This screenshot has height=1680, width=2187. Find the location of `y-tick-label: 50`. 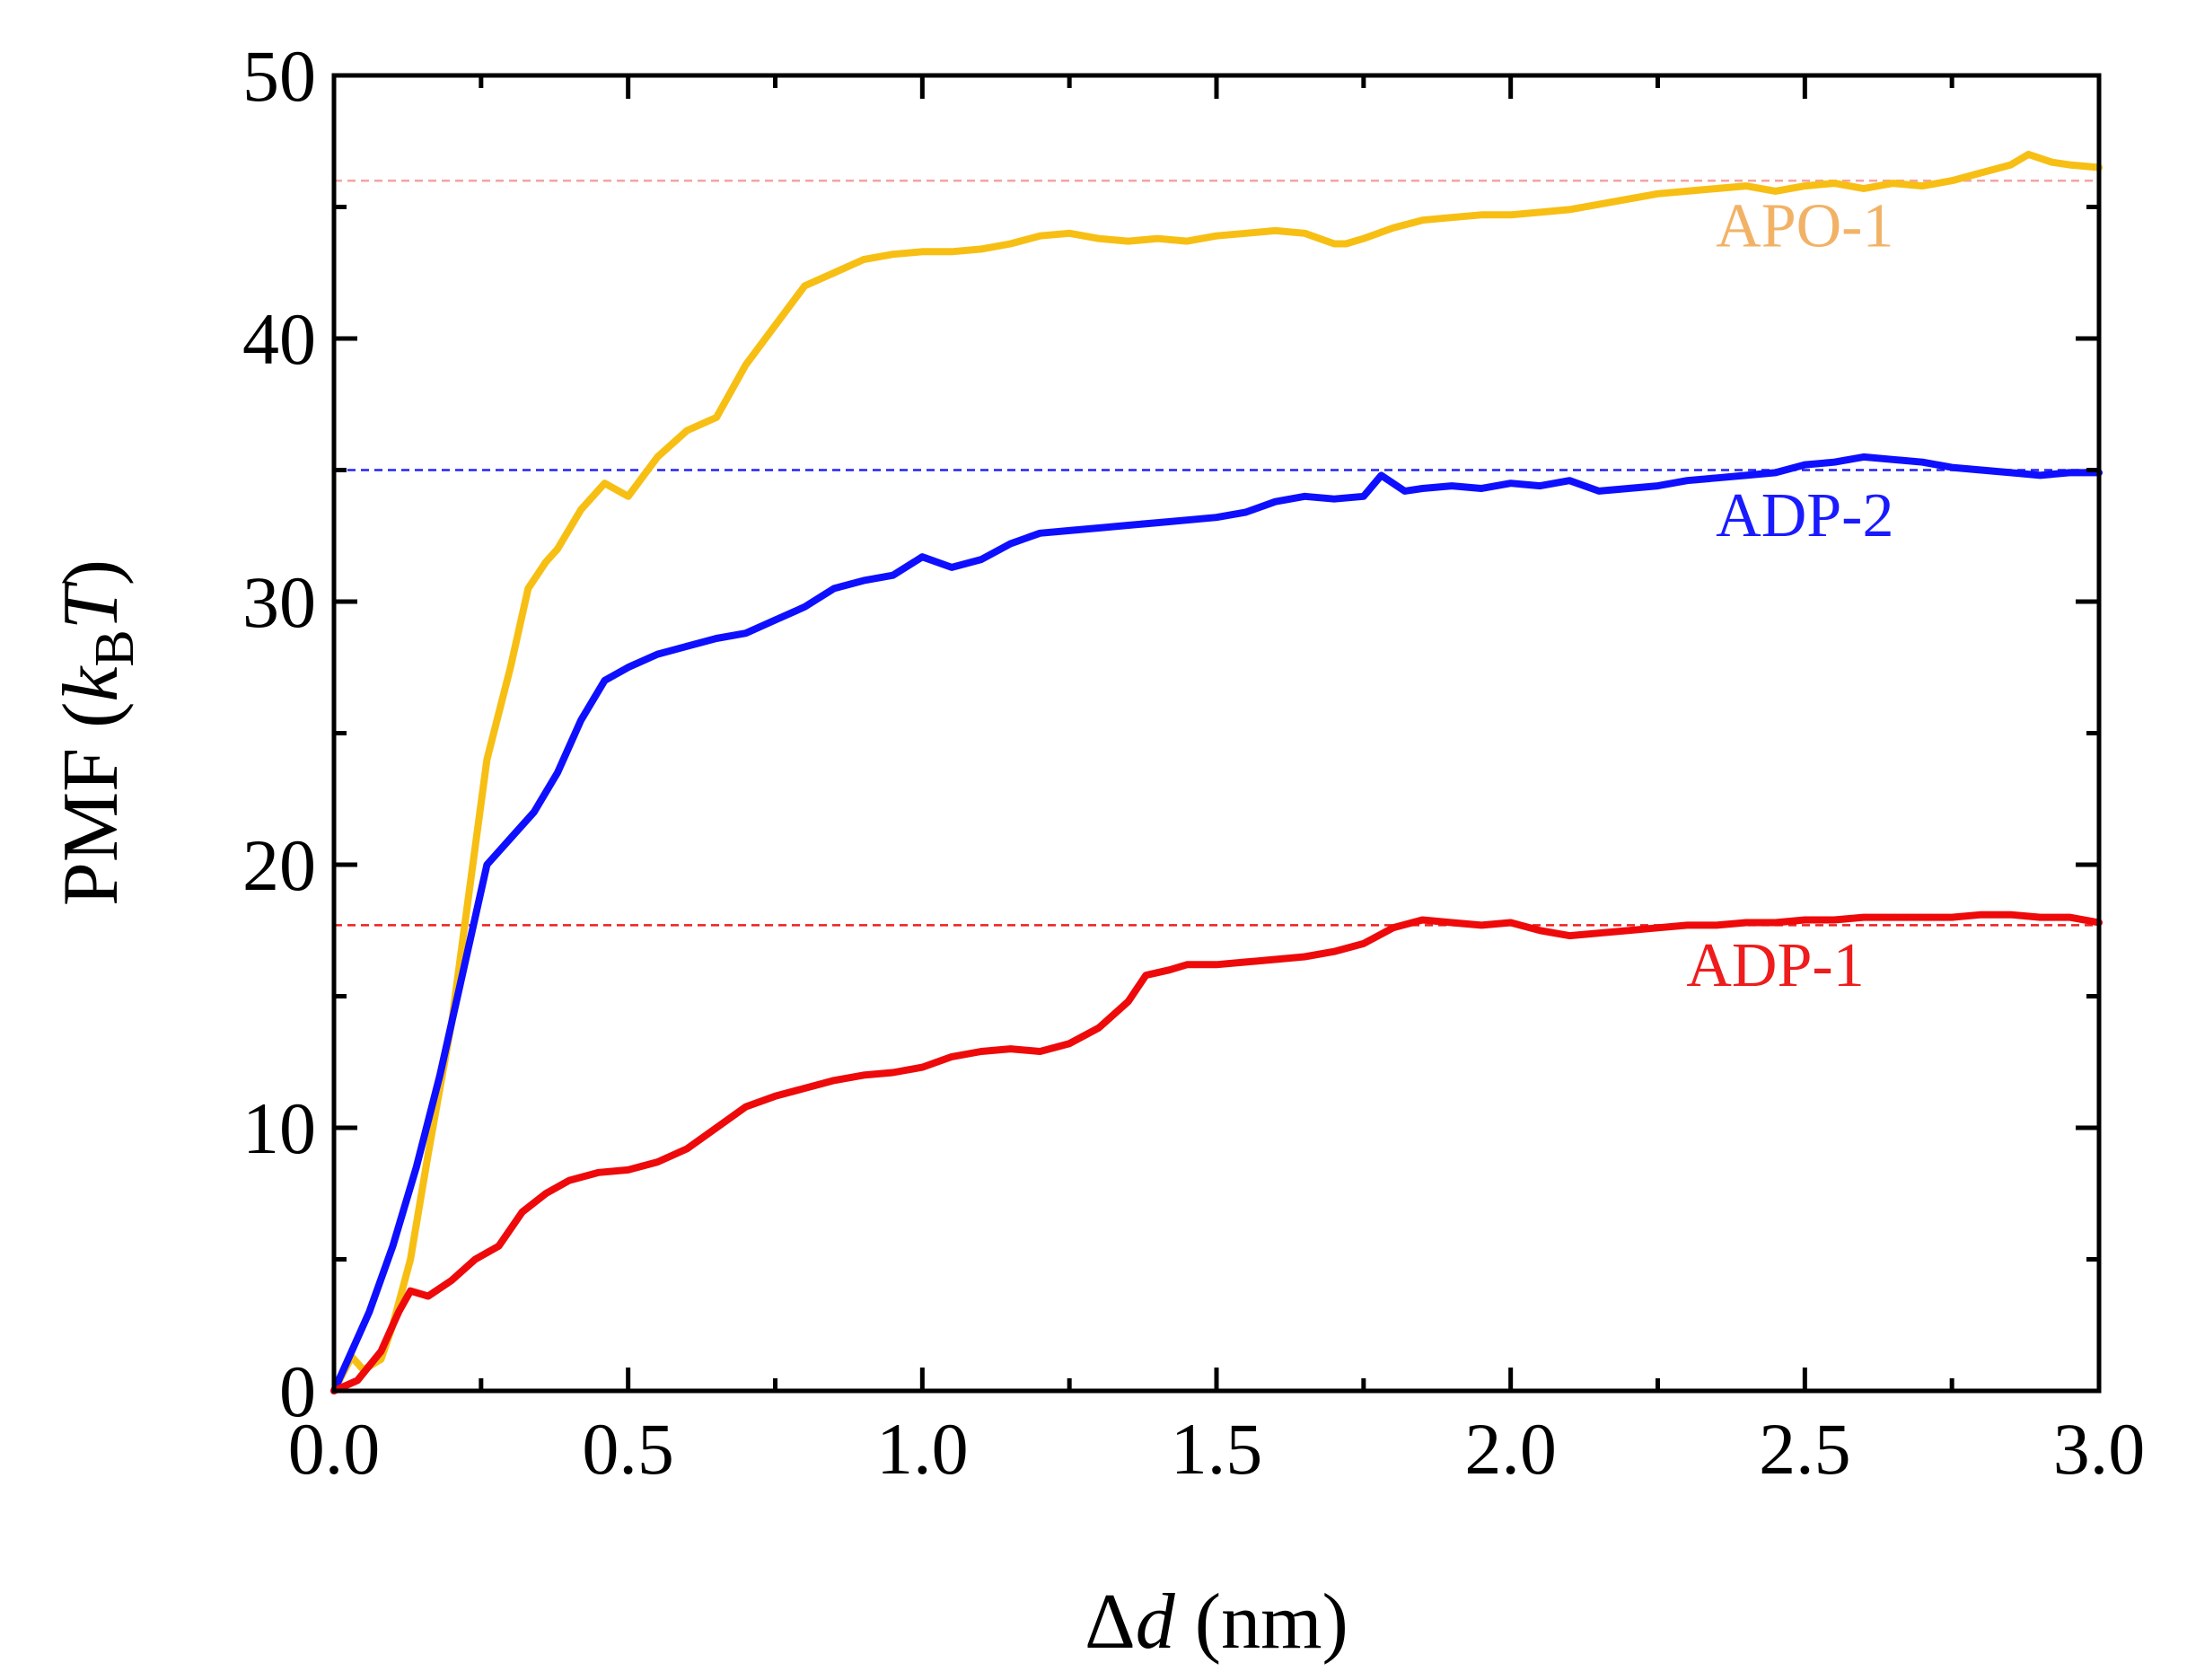

y-tick-label: 50 is located at coordinates (279, 76).